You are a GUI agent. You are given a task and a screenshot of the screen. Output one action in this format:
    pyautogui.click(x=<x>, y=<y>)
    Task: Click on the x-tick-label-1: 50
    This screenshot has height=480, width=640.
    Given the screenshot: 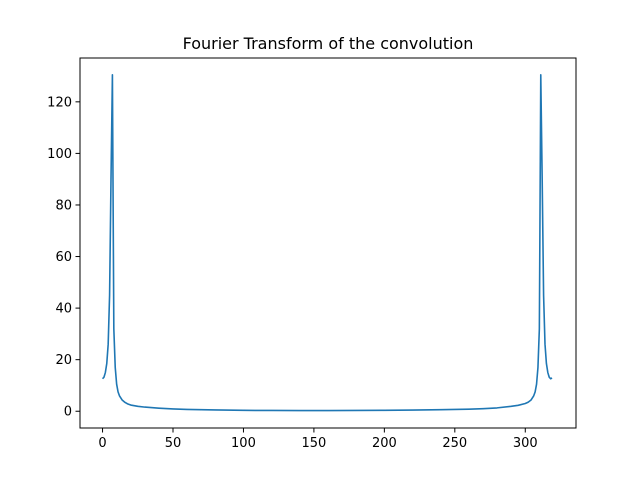 What is the action you would take?
    pyautogui.click(x=173, y=443)
    